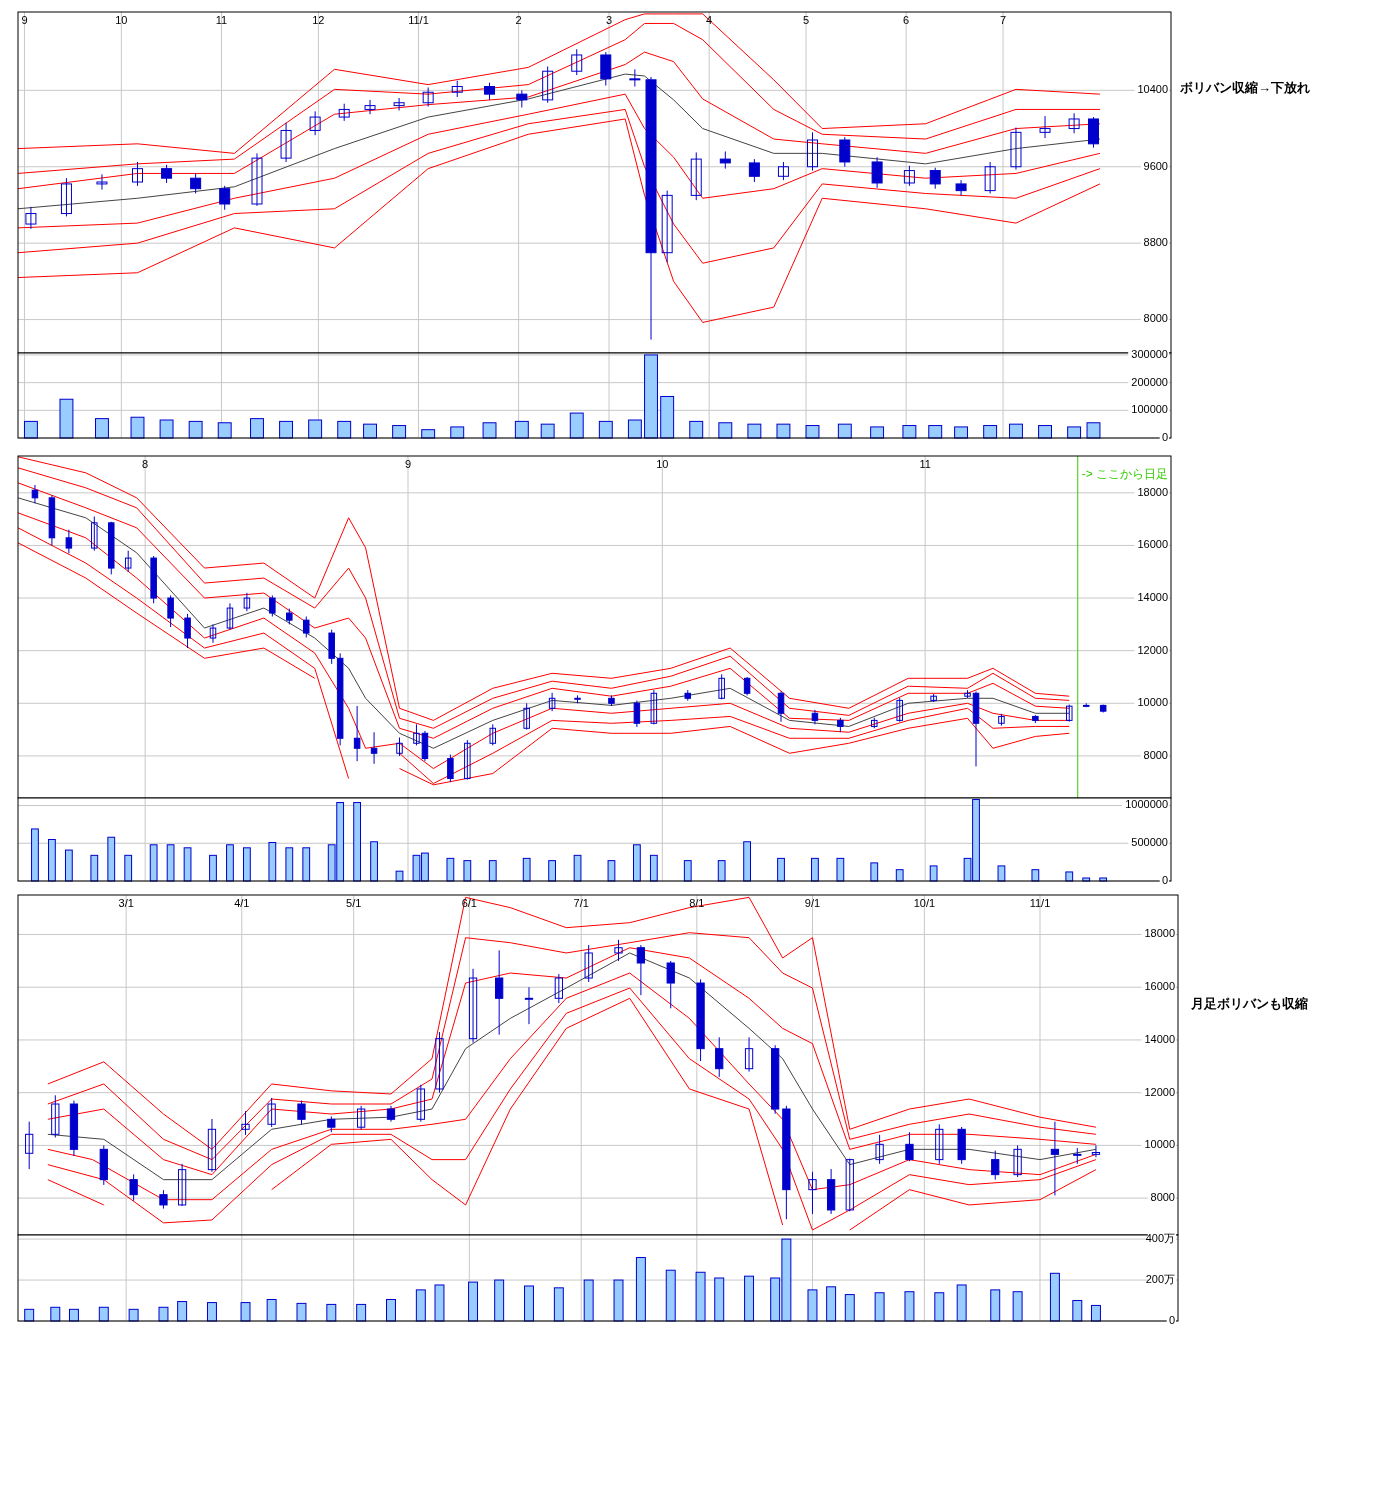 The height and width of the screenshot is (1496, 1388). Describe the element at coordinates (1149, 381) in the screenshot. I see `y-tick-label: 200000` at that location.